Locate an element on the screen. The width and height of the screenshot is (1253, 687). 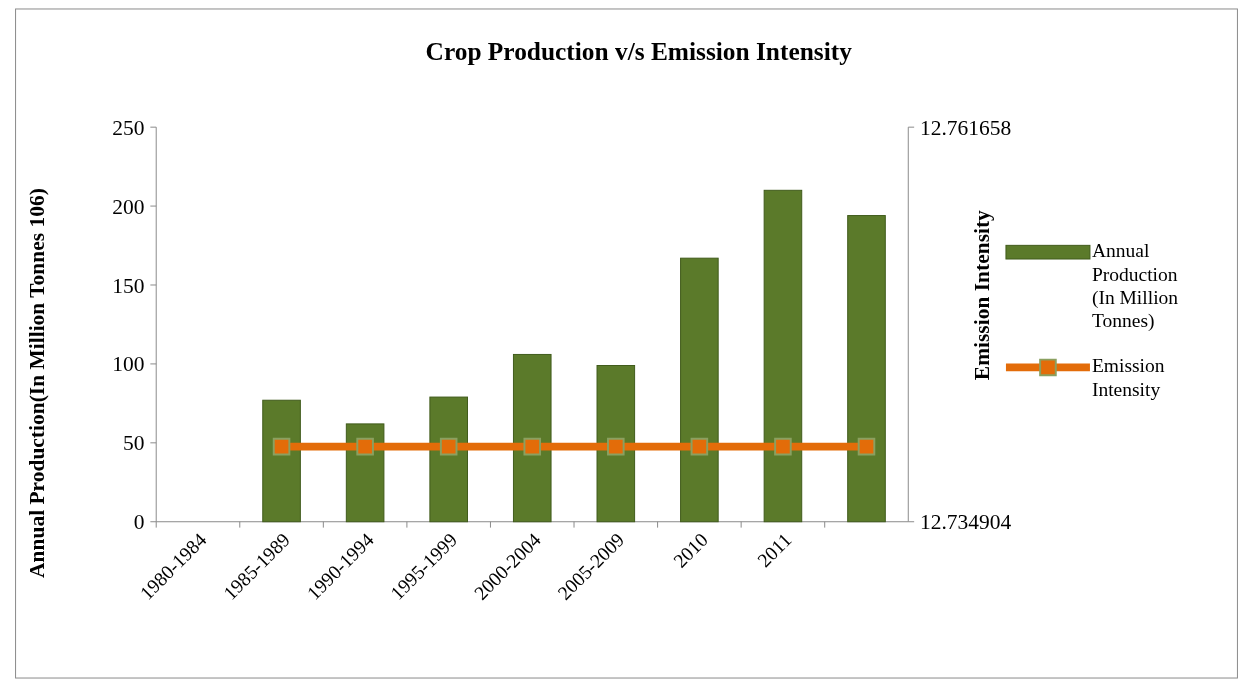
y2-tick-label: 12.761658 is located at coordinates (966, 127).